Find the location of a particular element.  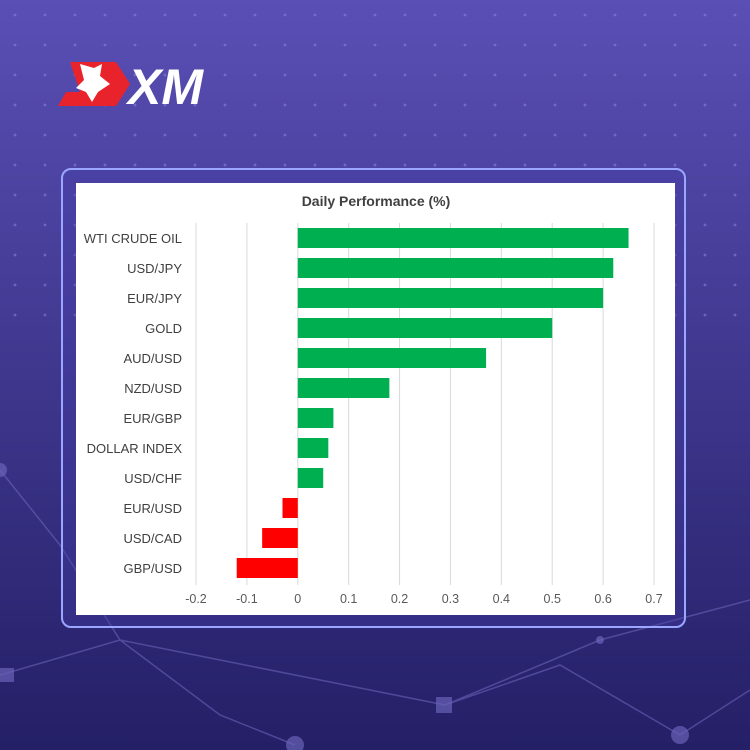

x-tick-label: 0.4 is located at coordinates (501, 599).